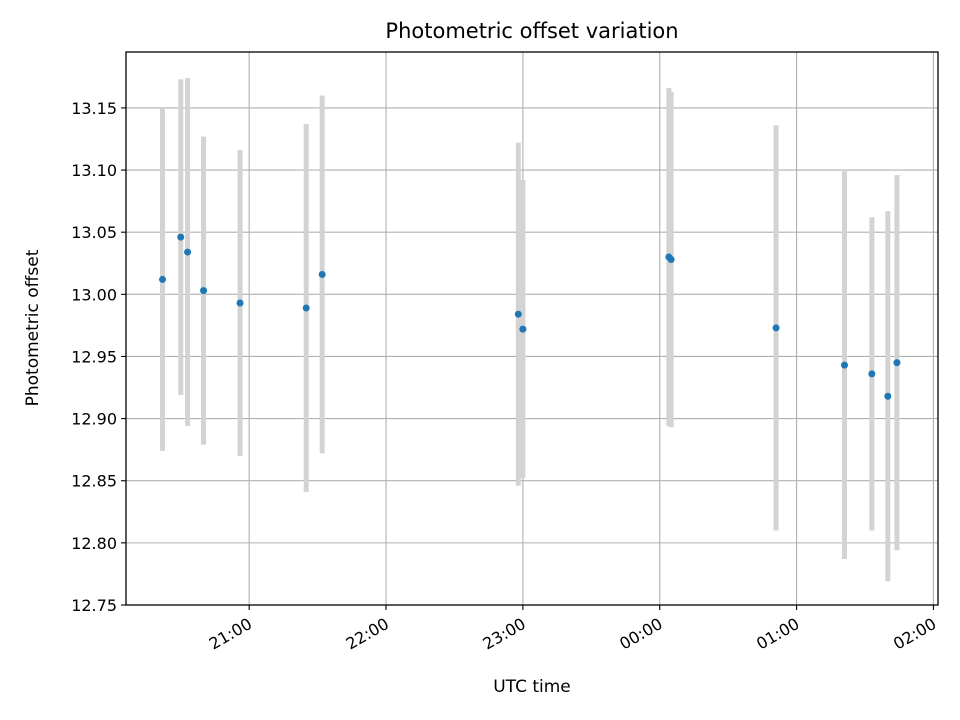 This screenshot has width=960, height=720. I want to click on y-tick-label: 12.90, so click(94, 419).